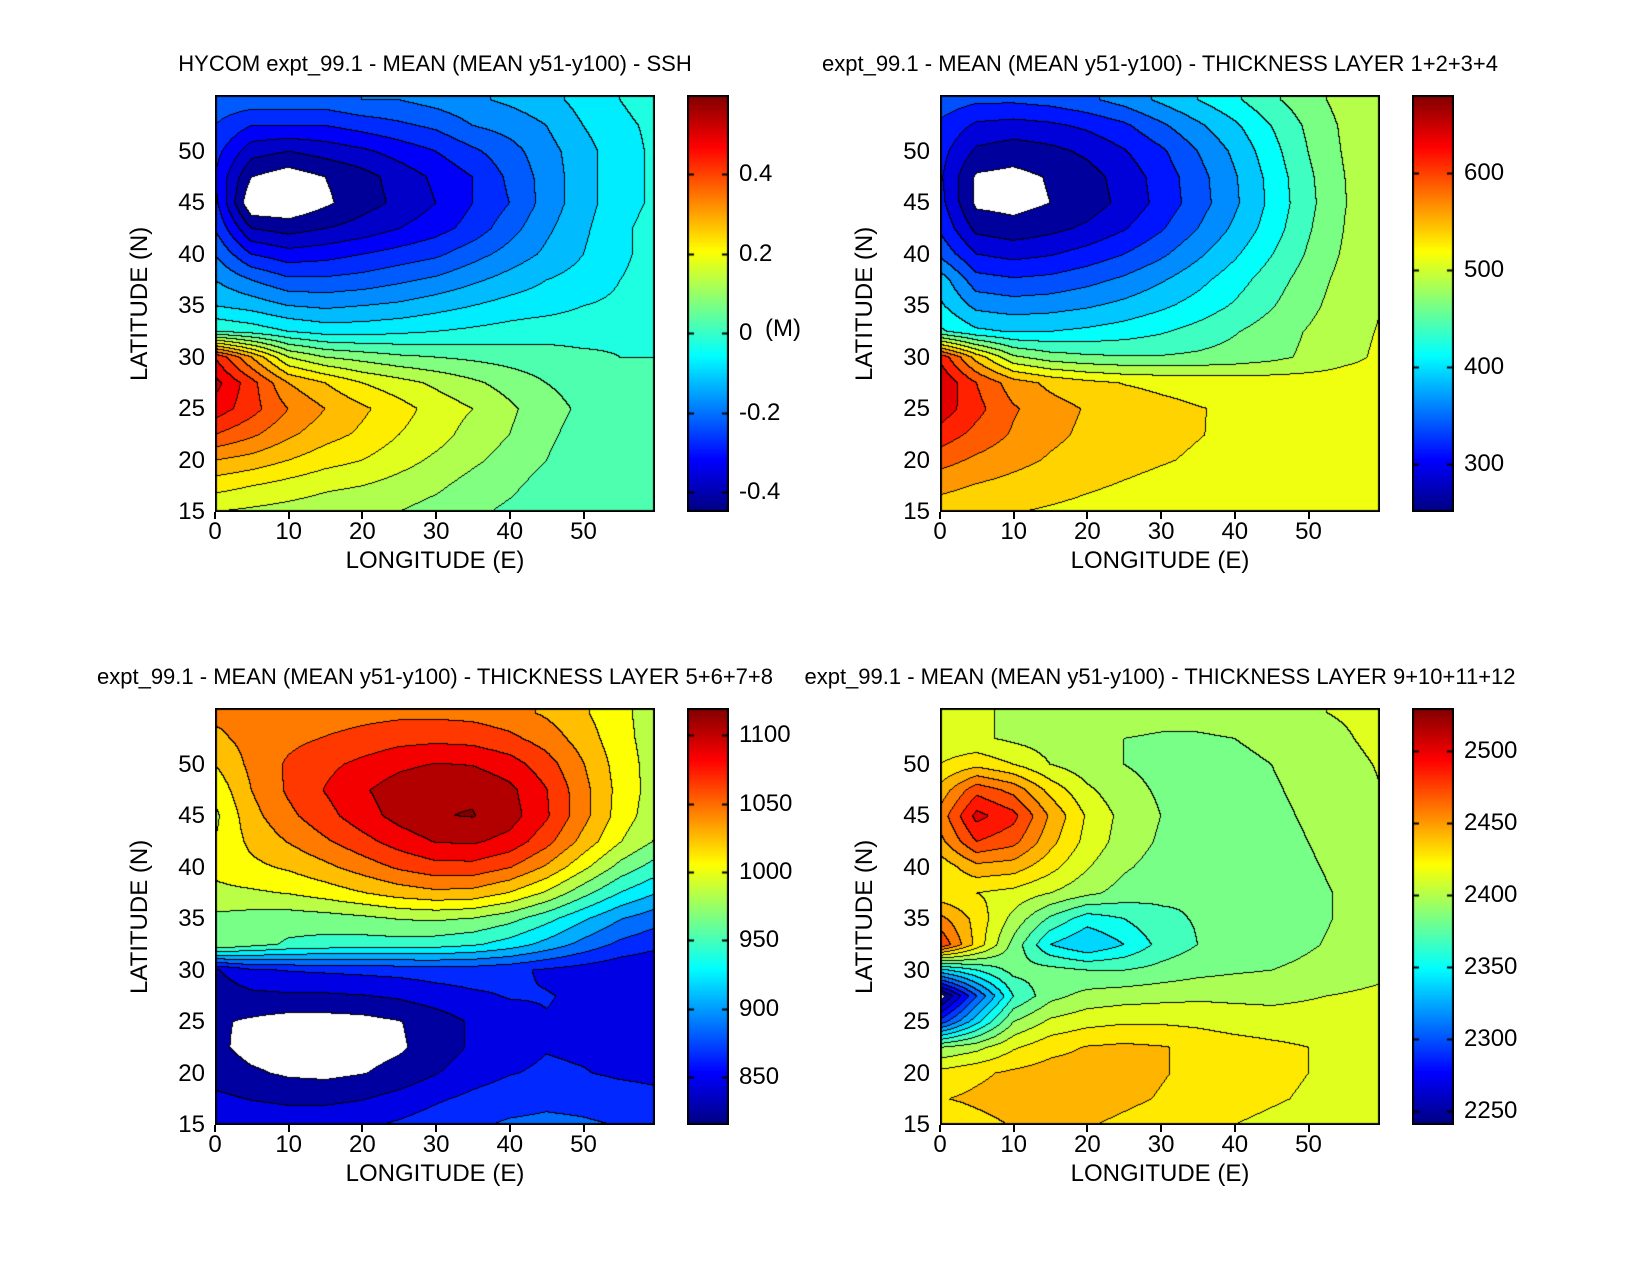  What do you see at coordinates (1484, 366) in the screenshot?
I see `colorbar-tick-label: 400` at bounding box center [1484, 366].